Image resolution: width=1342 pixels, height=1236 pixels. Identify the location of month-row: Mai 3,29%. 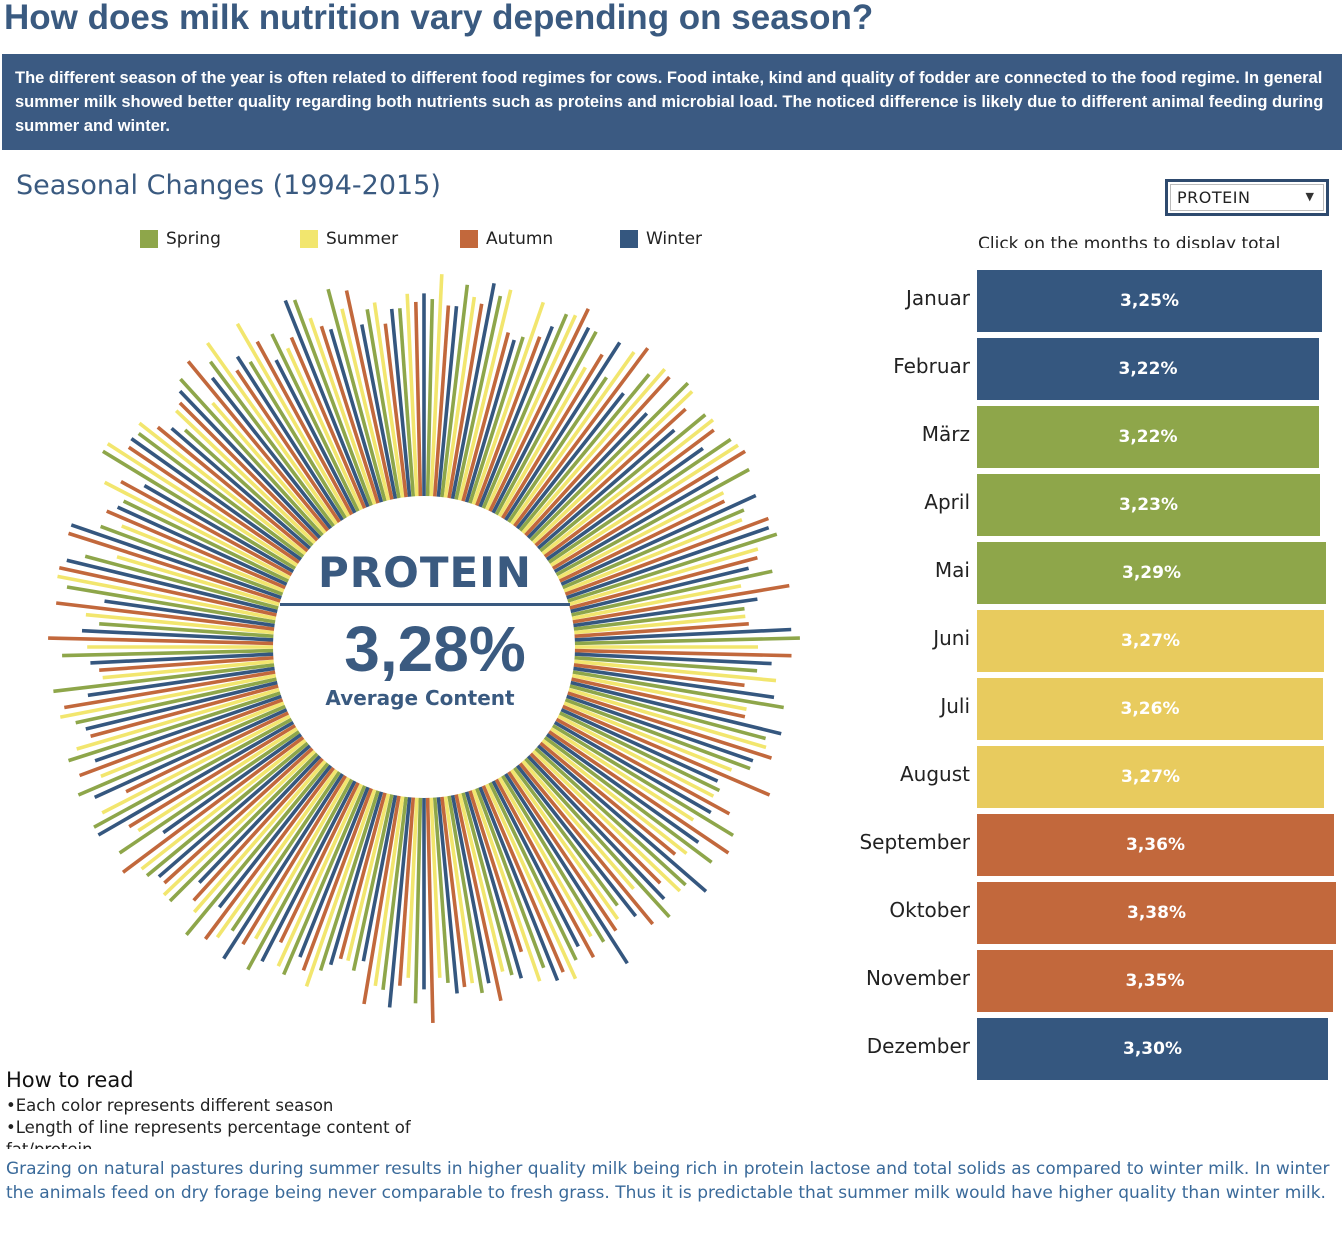
(1091, 573).